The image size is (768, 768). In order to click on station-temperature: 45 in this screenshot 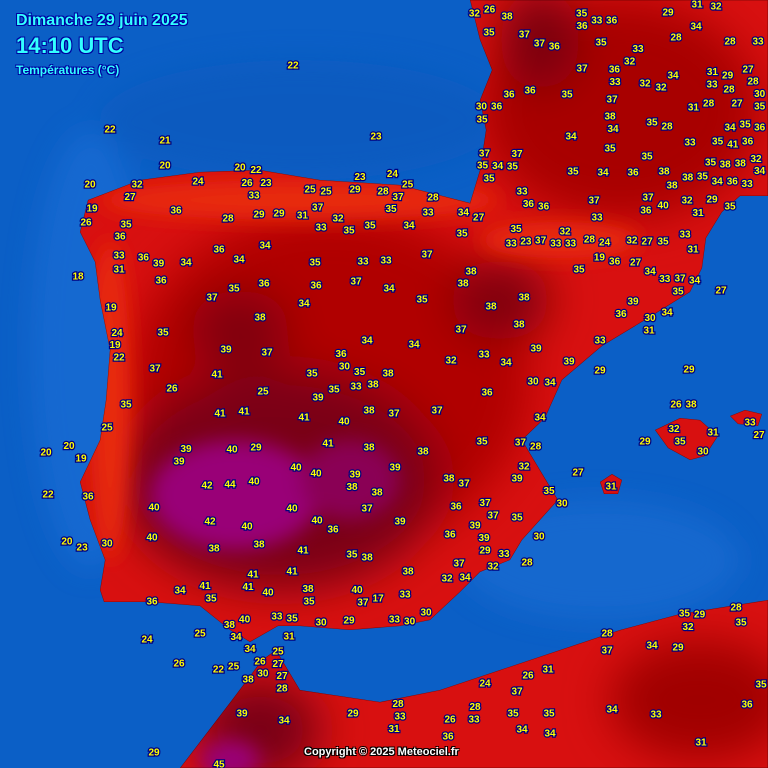, I will do `click(219, 764)`.